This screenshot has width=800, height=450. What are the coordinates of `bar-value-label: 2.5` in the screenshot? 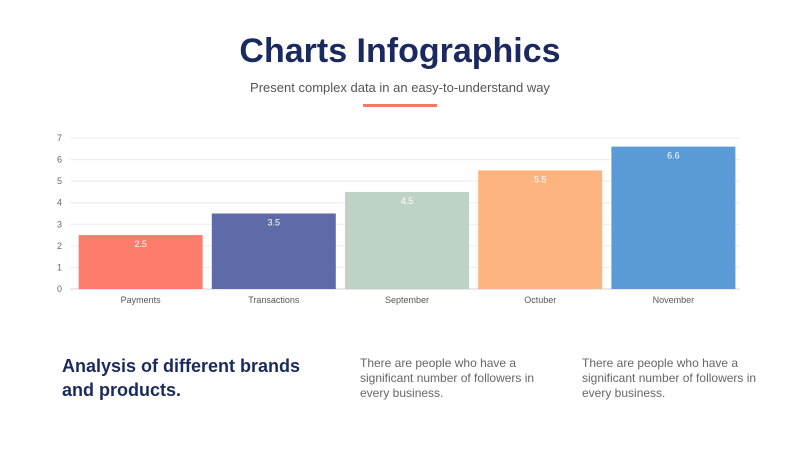 It's located at (140, 244).